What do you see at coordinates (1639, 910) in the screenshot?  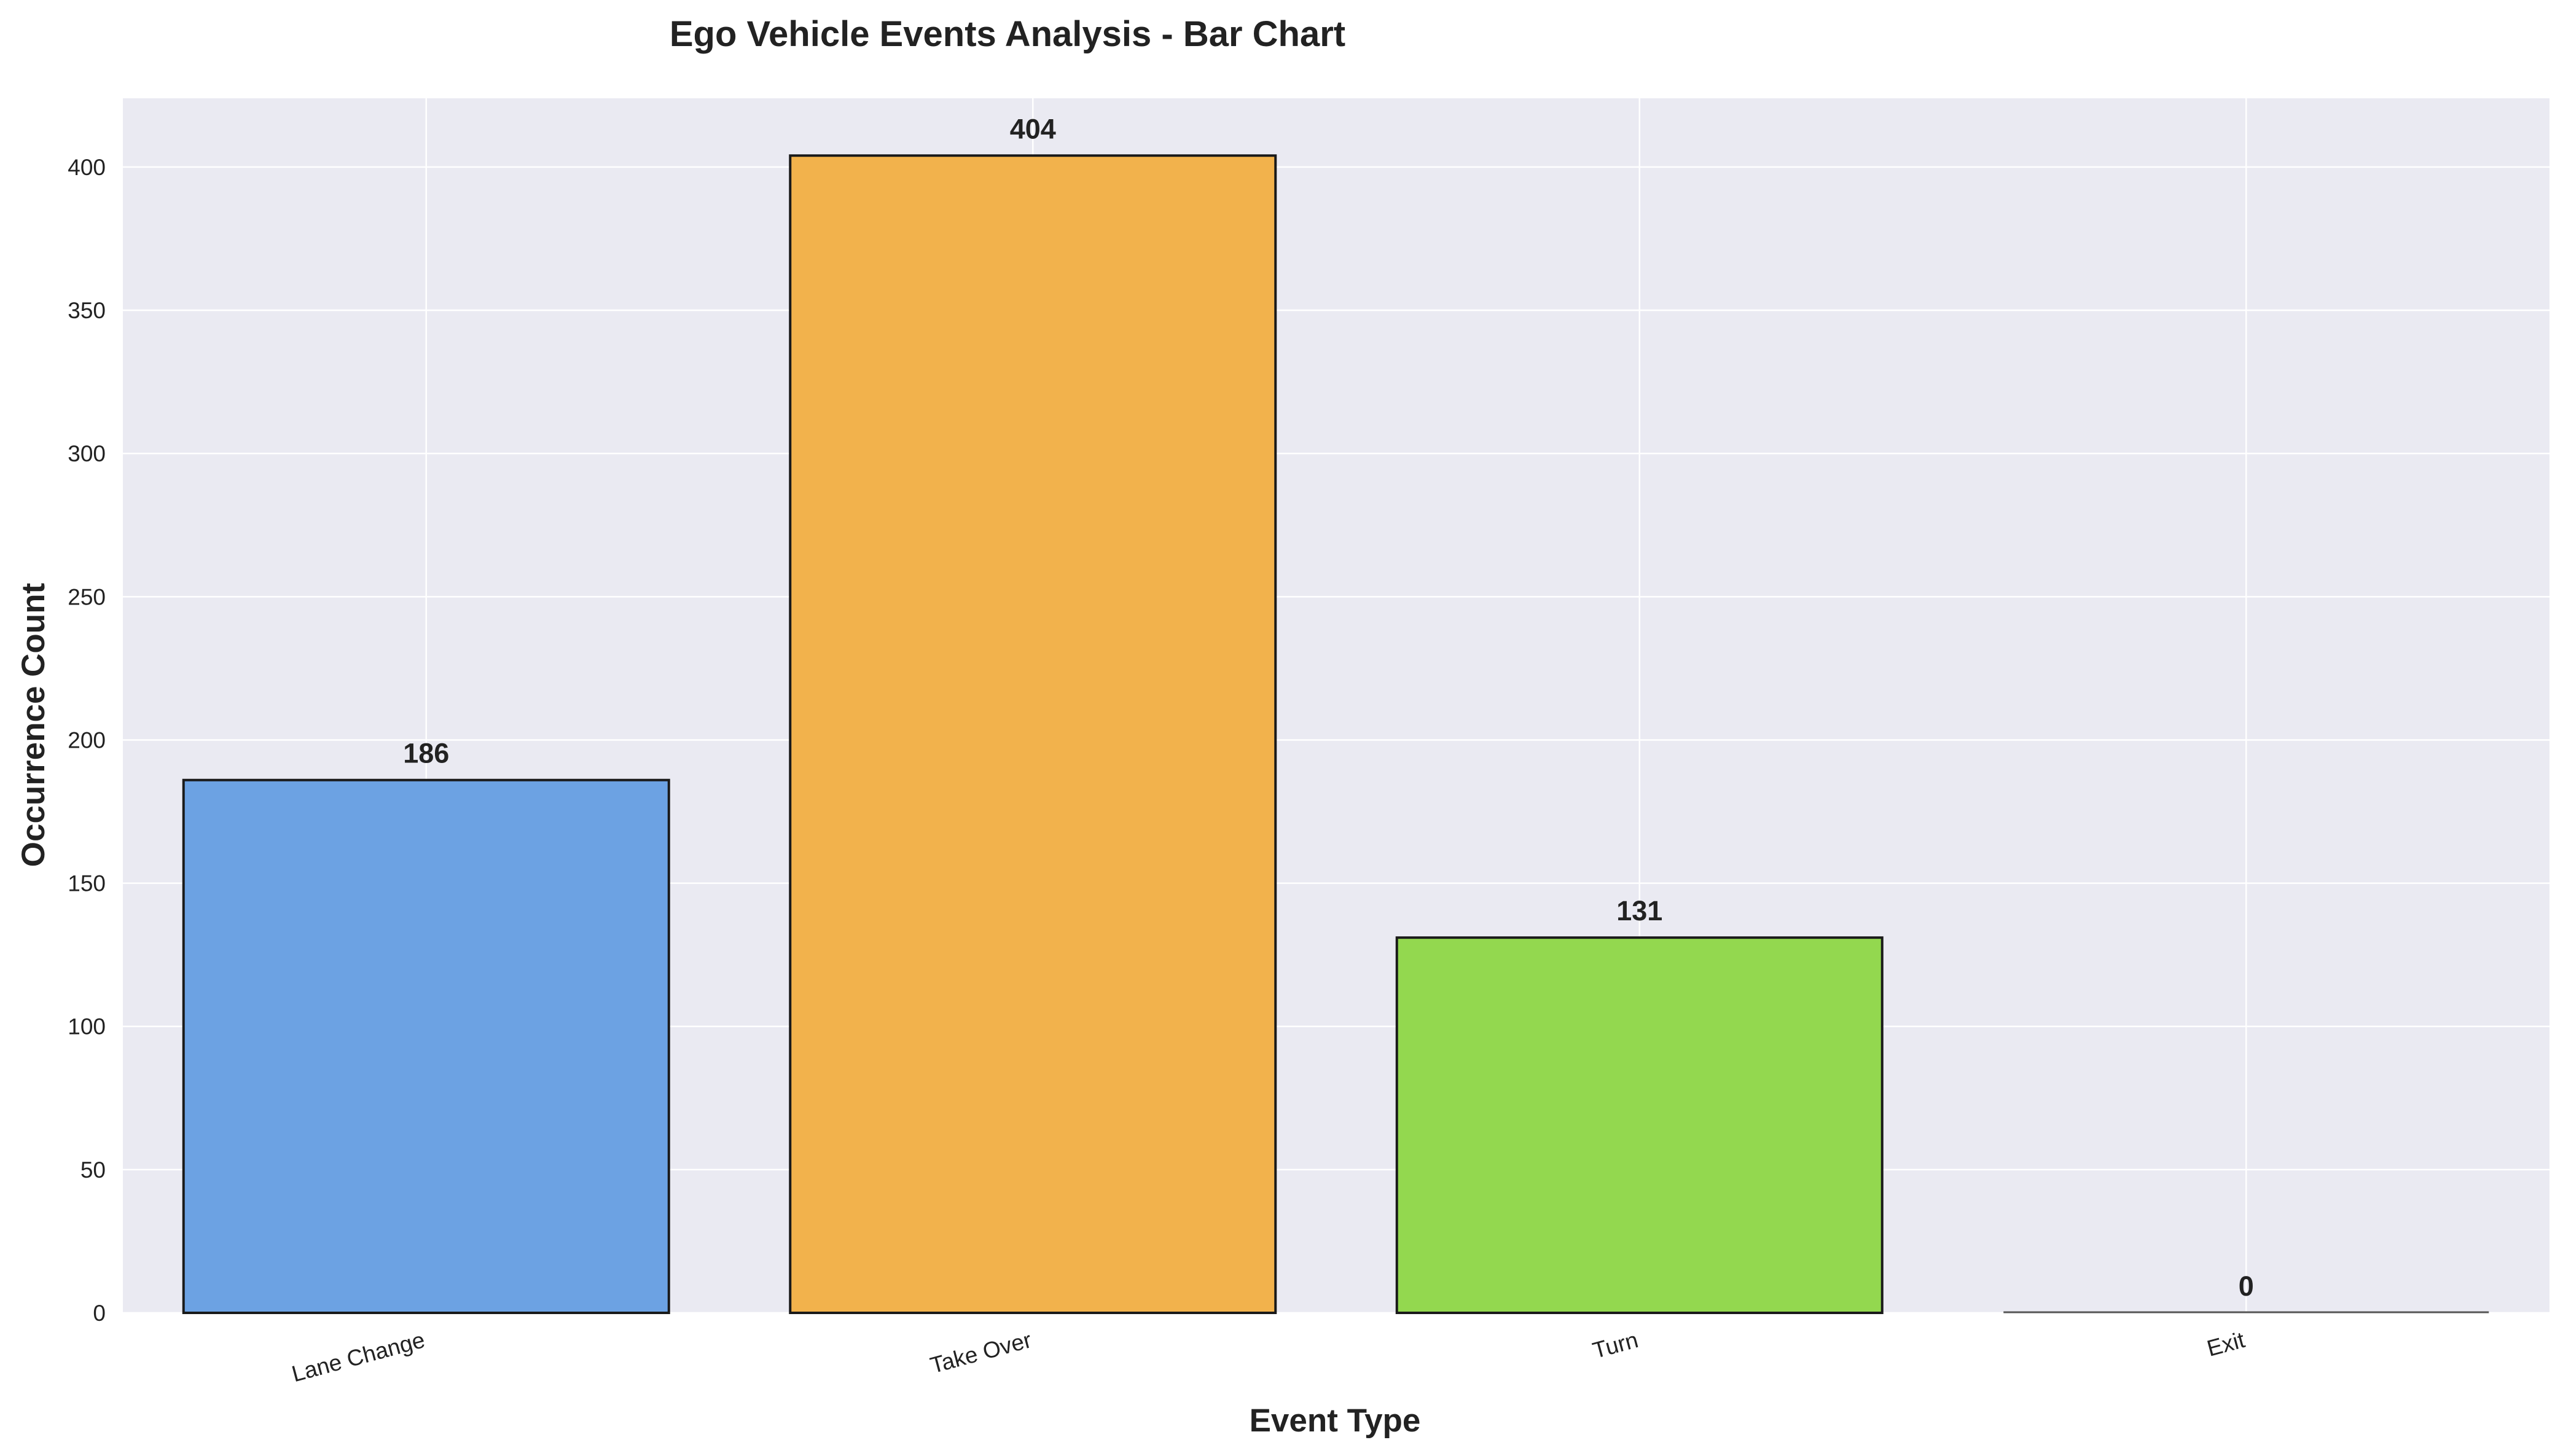 I see `data-label: 131` at bounding box center [1639, 910].